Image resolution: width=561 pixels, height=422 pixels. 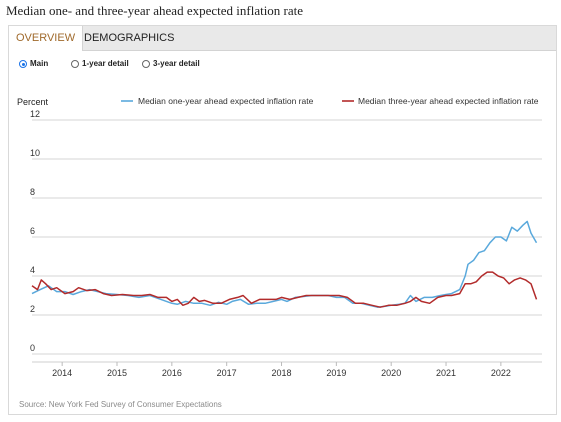 What do you see at coordinates (32, 348) in the screenshot?
I see `y-tick-label: 0` at bounding box center [32, 348].